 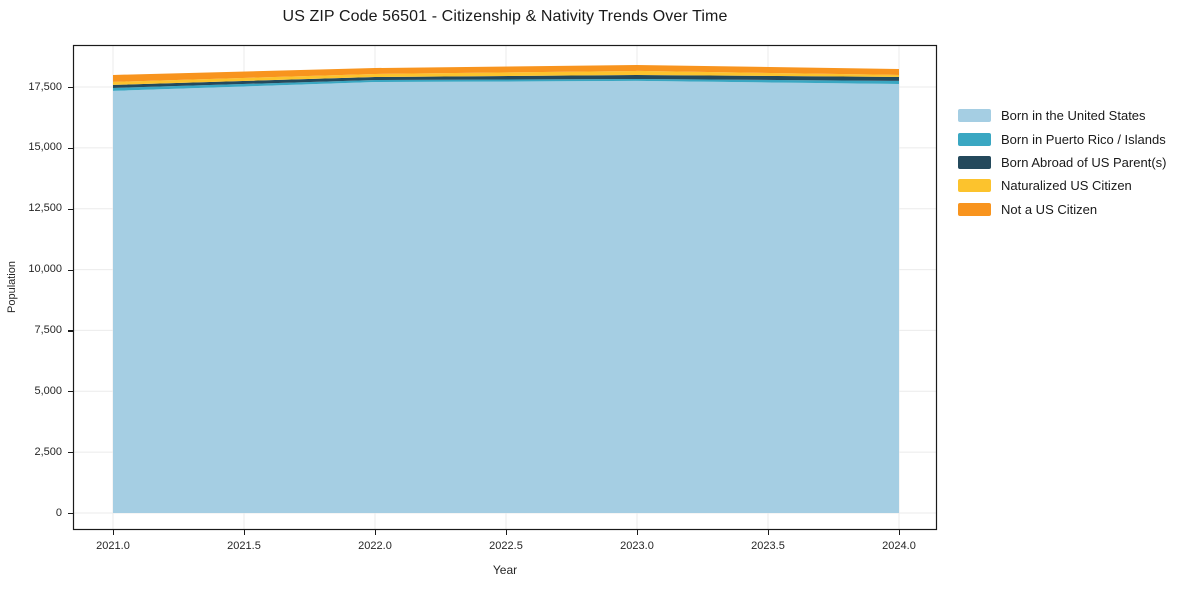 What do you see at coordinates (45, 86) in the screenshot?
I see `y-tick-label: 17,500` at bounding box center [45, 86].